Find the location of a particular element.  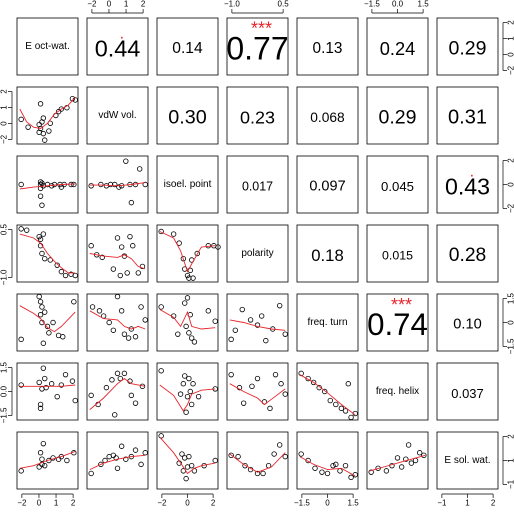

correlation-value: 0.037 is located at coordinates (467, 393).